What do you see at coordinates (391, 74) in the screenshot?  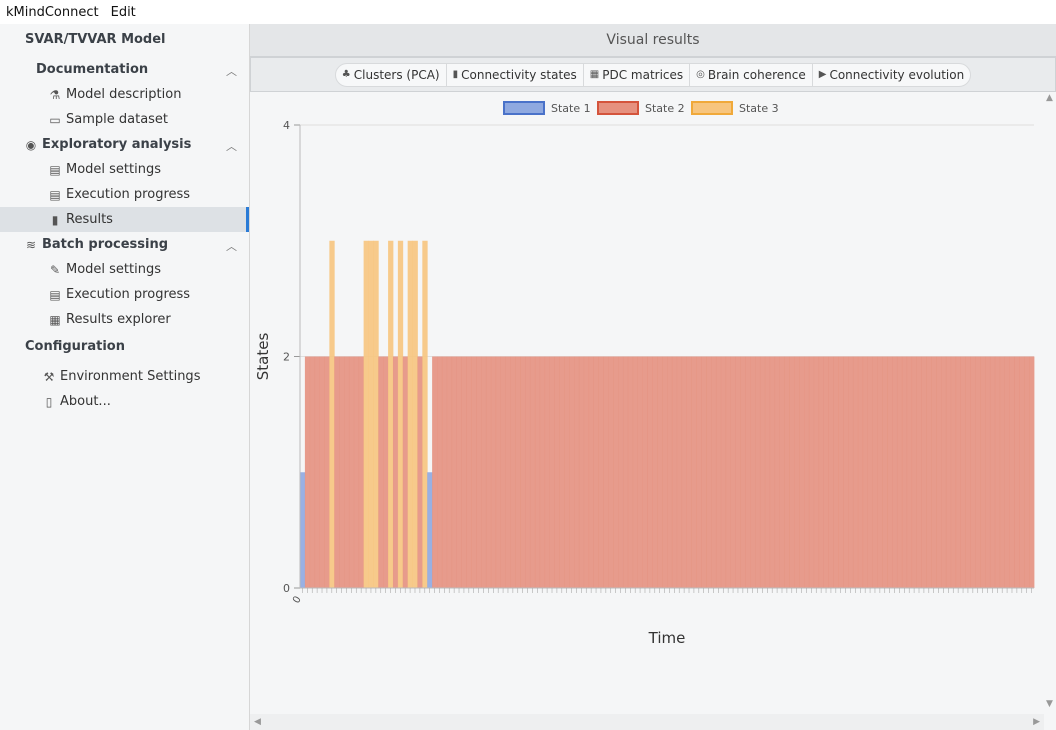 I see `tab-clusters-pca: ♣ Clusters (PCA)` at bounding box center [391, 74].